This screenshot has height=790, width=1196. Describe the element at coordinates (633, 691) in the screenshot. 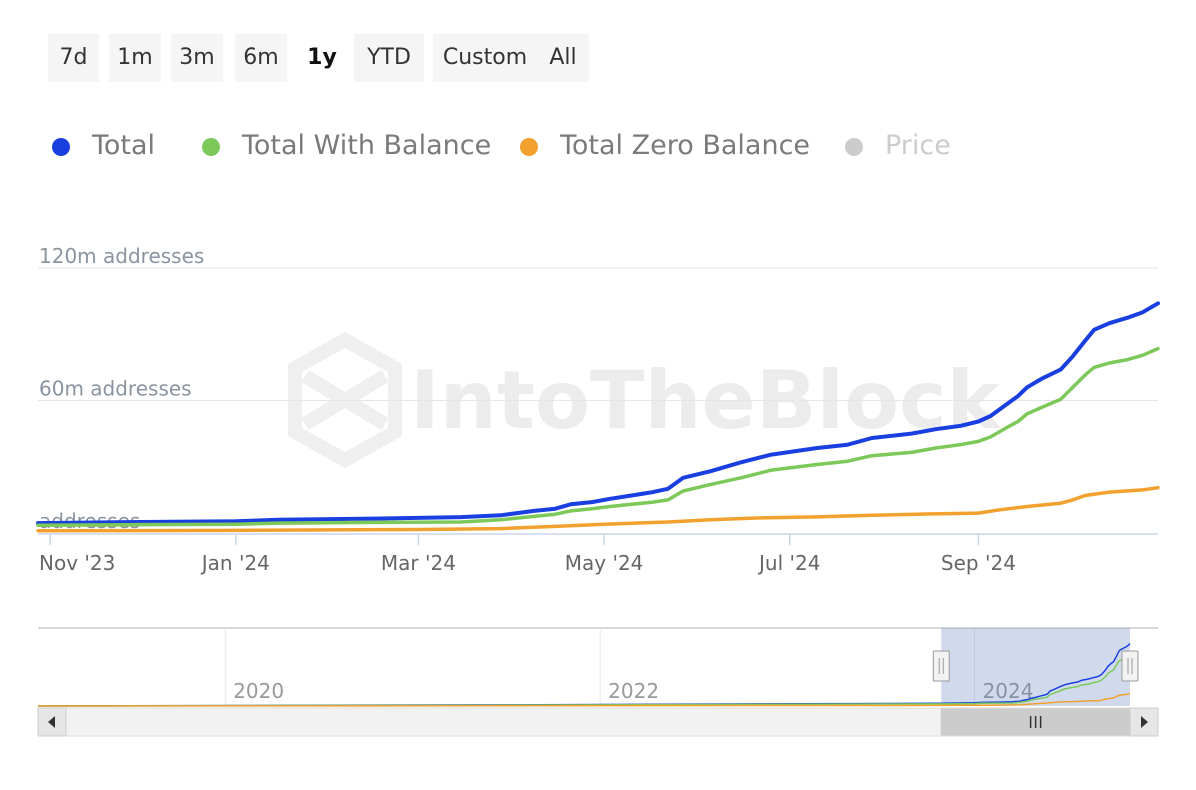

I see `navigator-tick-label: 2022` at that location.